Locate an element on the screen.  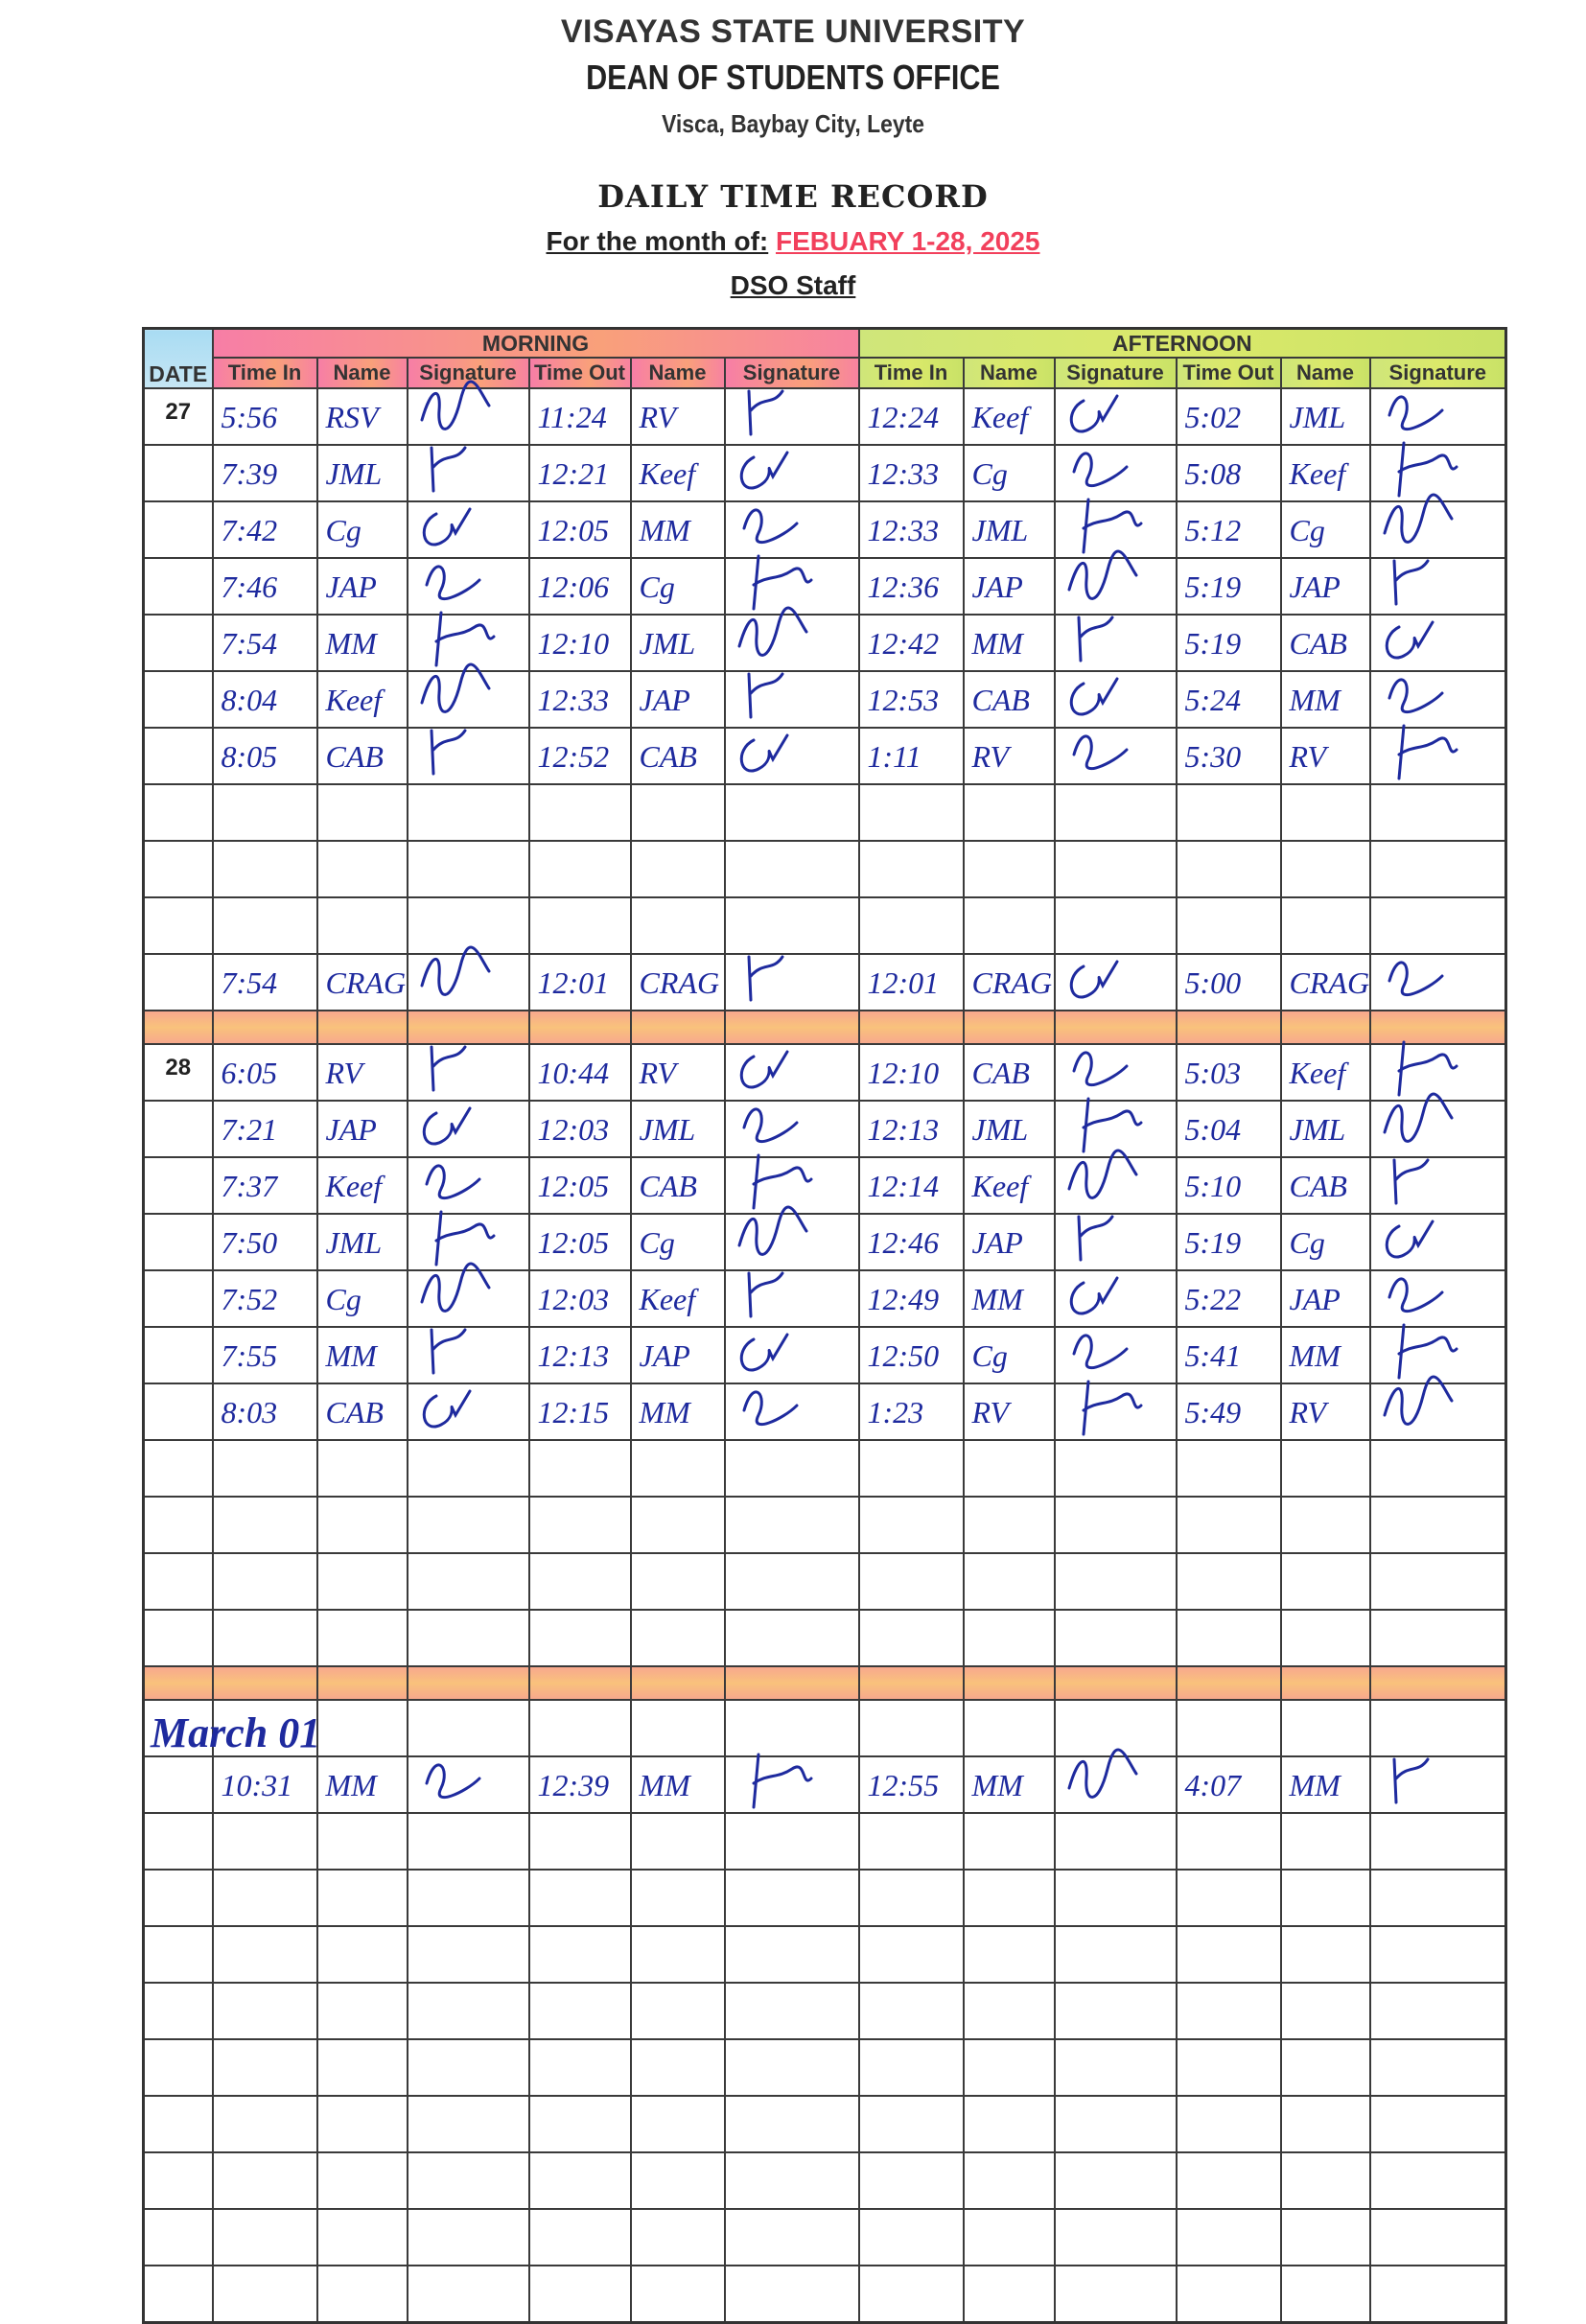
name-cell: RV is located at coordinates (361, 1072).